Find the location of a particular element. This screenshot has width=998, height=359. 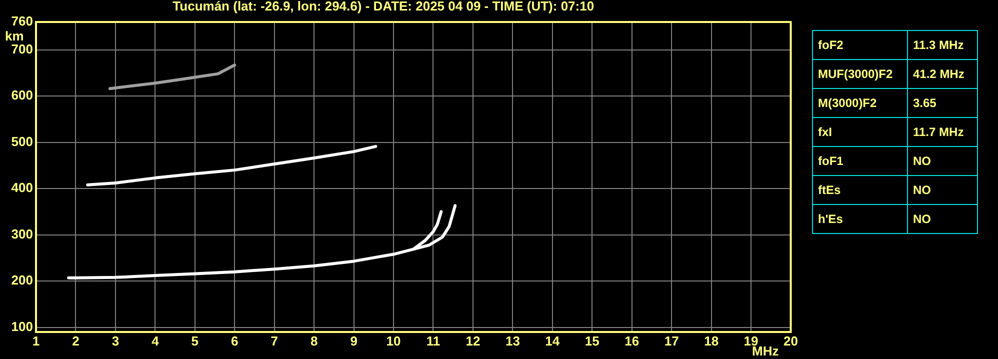

text: 11.7 MHz is located at coordinates (938, 132).